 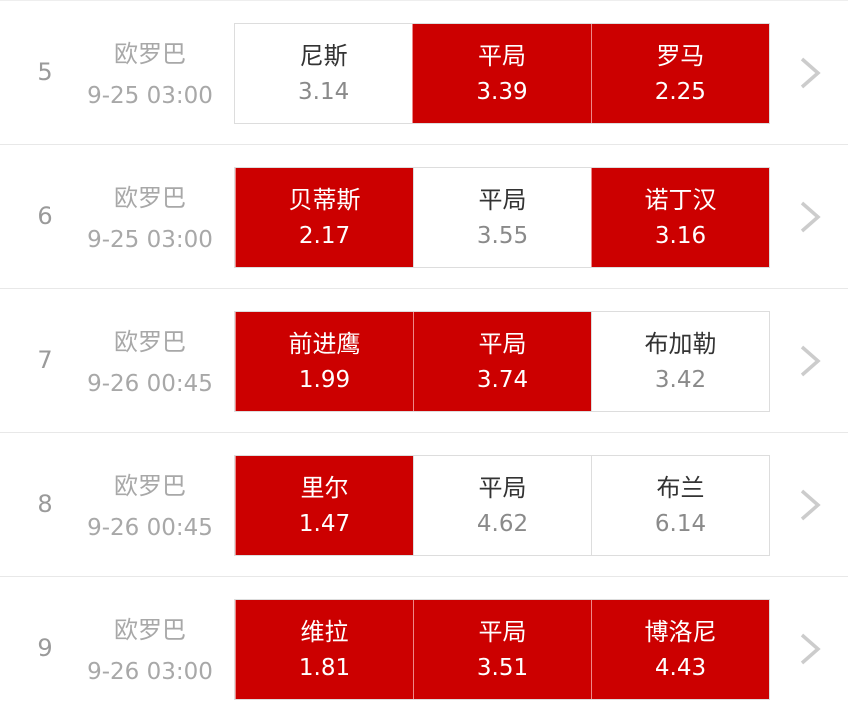 What do you see at coordinates (680, 55) in the screenshot?
I see `option-name: 罗马` at bounding box center [680, 55].